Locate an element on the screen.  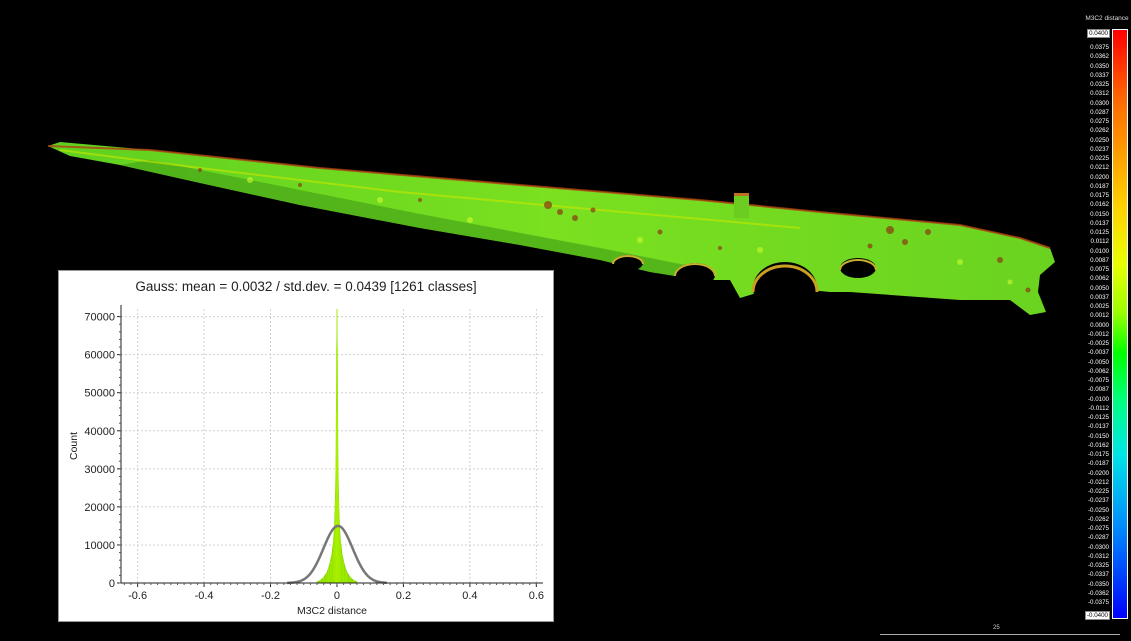
color-scale-tick-label: -0.0100 is located at coordinates (1098, 399).